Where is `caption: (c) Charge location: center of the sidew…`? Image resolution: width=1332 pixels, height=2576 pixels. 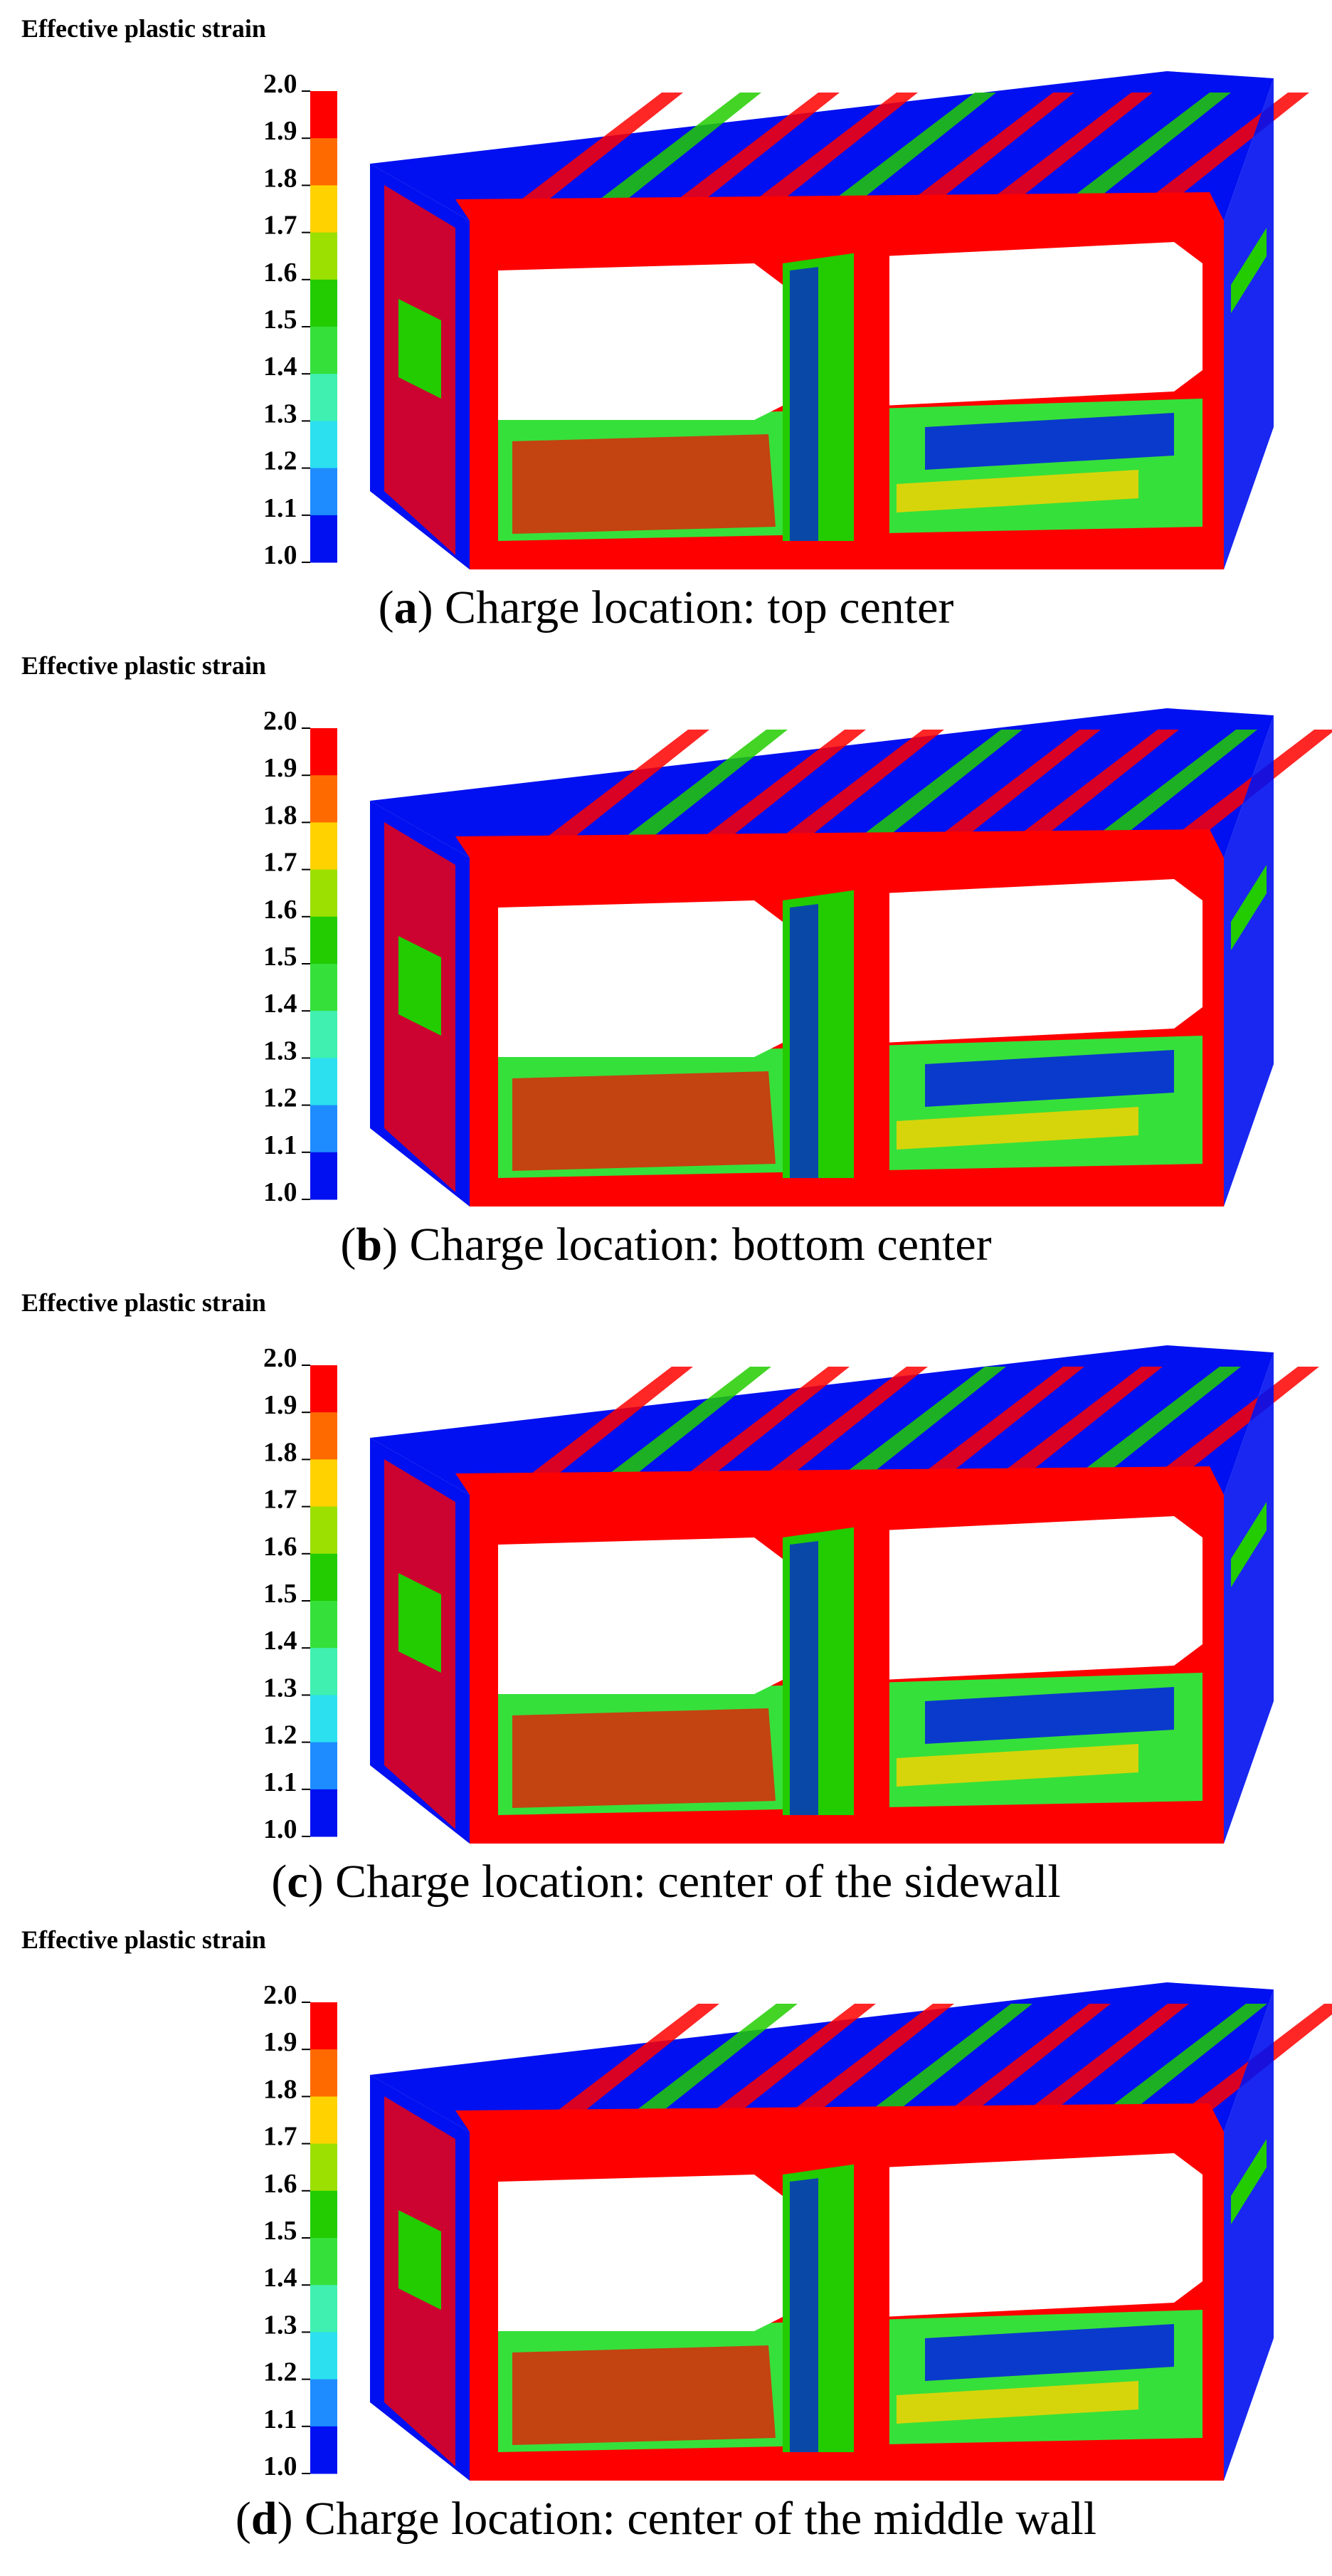 caption: (c) Charge location: center of the sidew… is located at coordinates (666, 1882).